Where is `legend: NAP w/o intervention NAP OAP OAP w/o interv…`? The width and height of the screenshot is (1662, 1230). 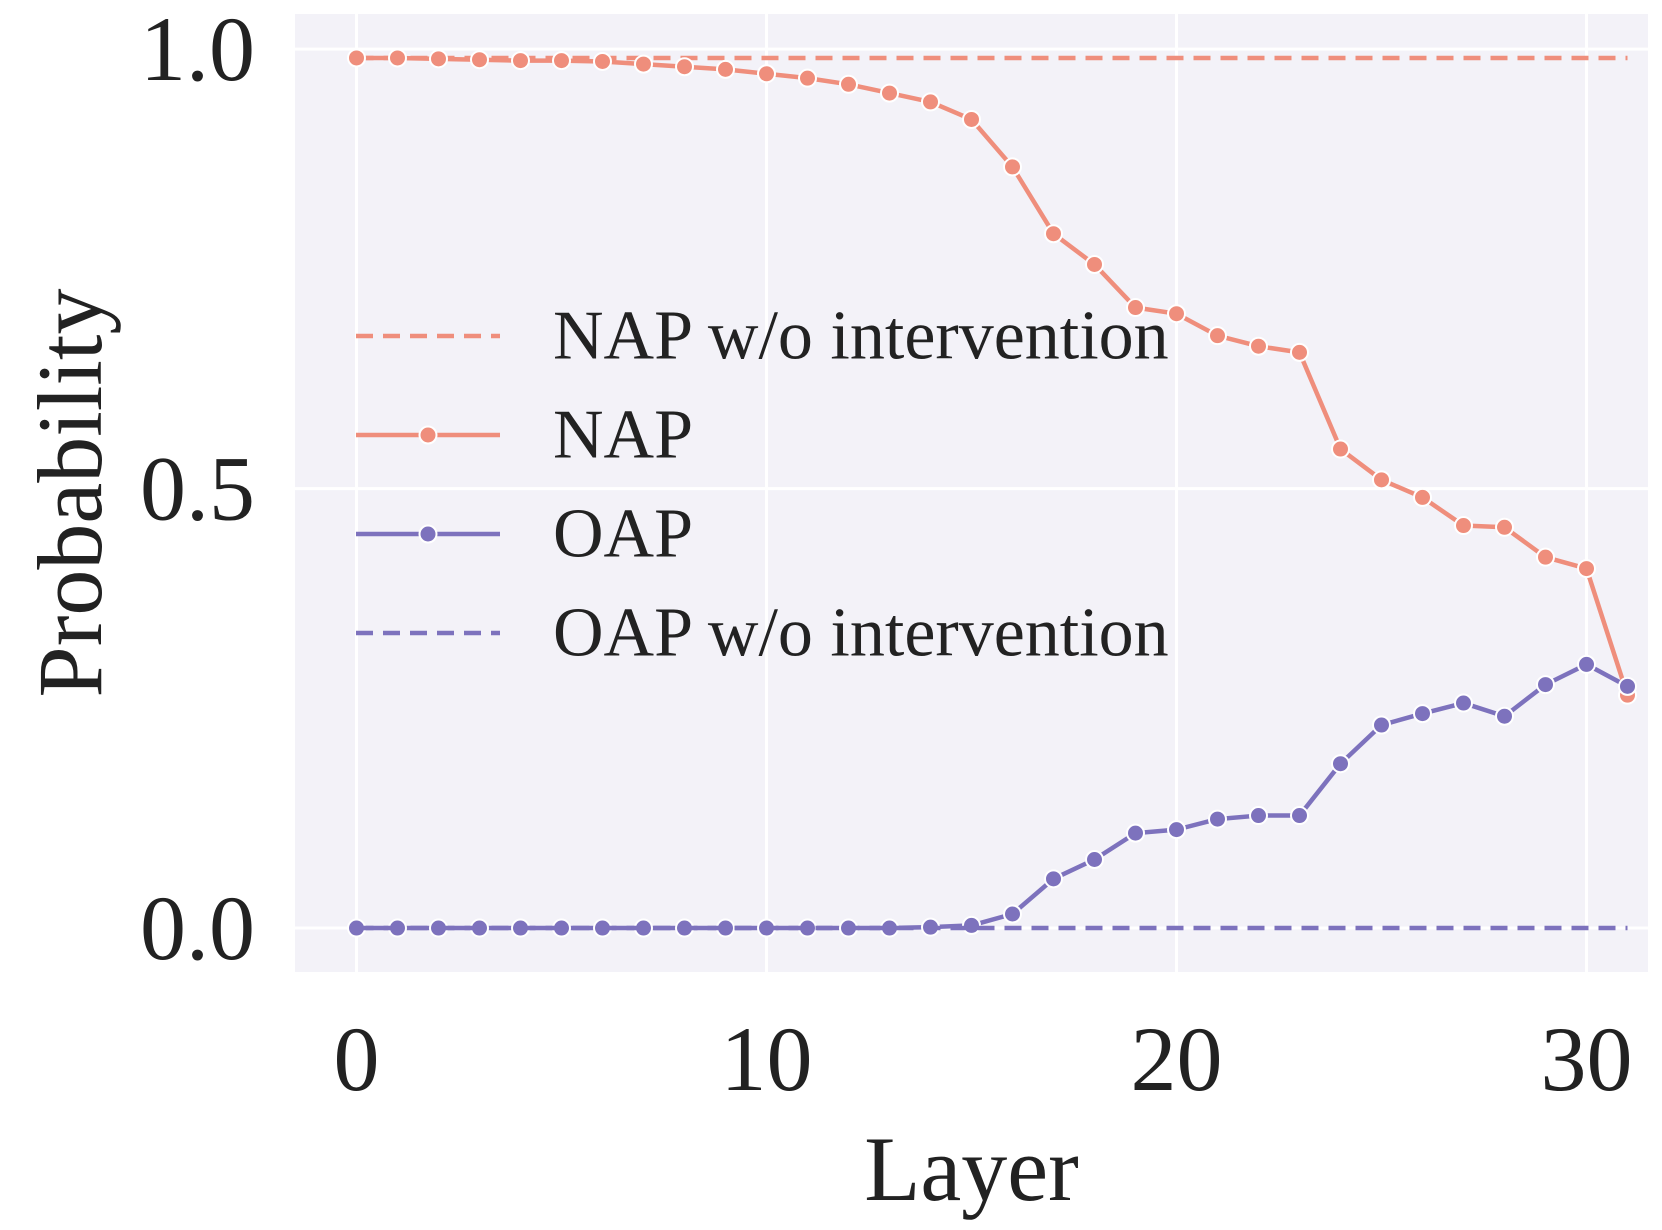 legend: NAP w/o intervention NAP OAP OAP w/o interv… is located at coordinates (762, 485).